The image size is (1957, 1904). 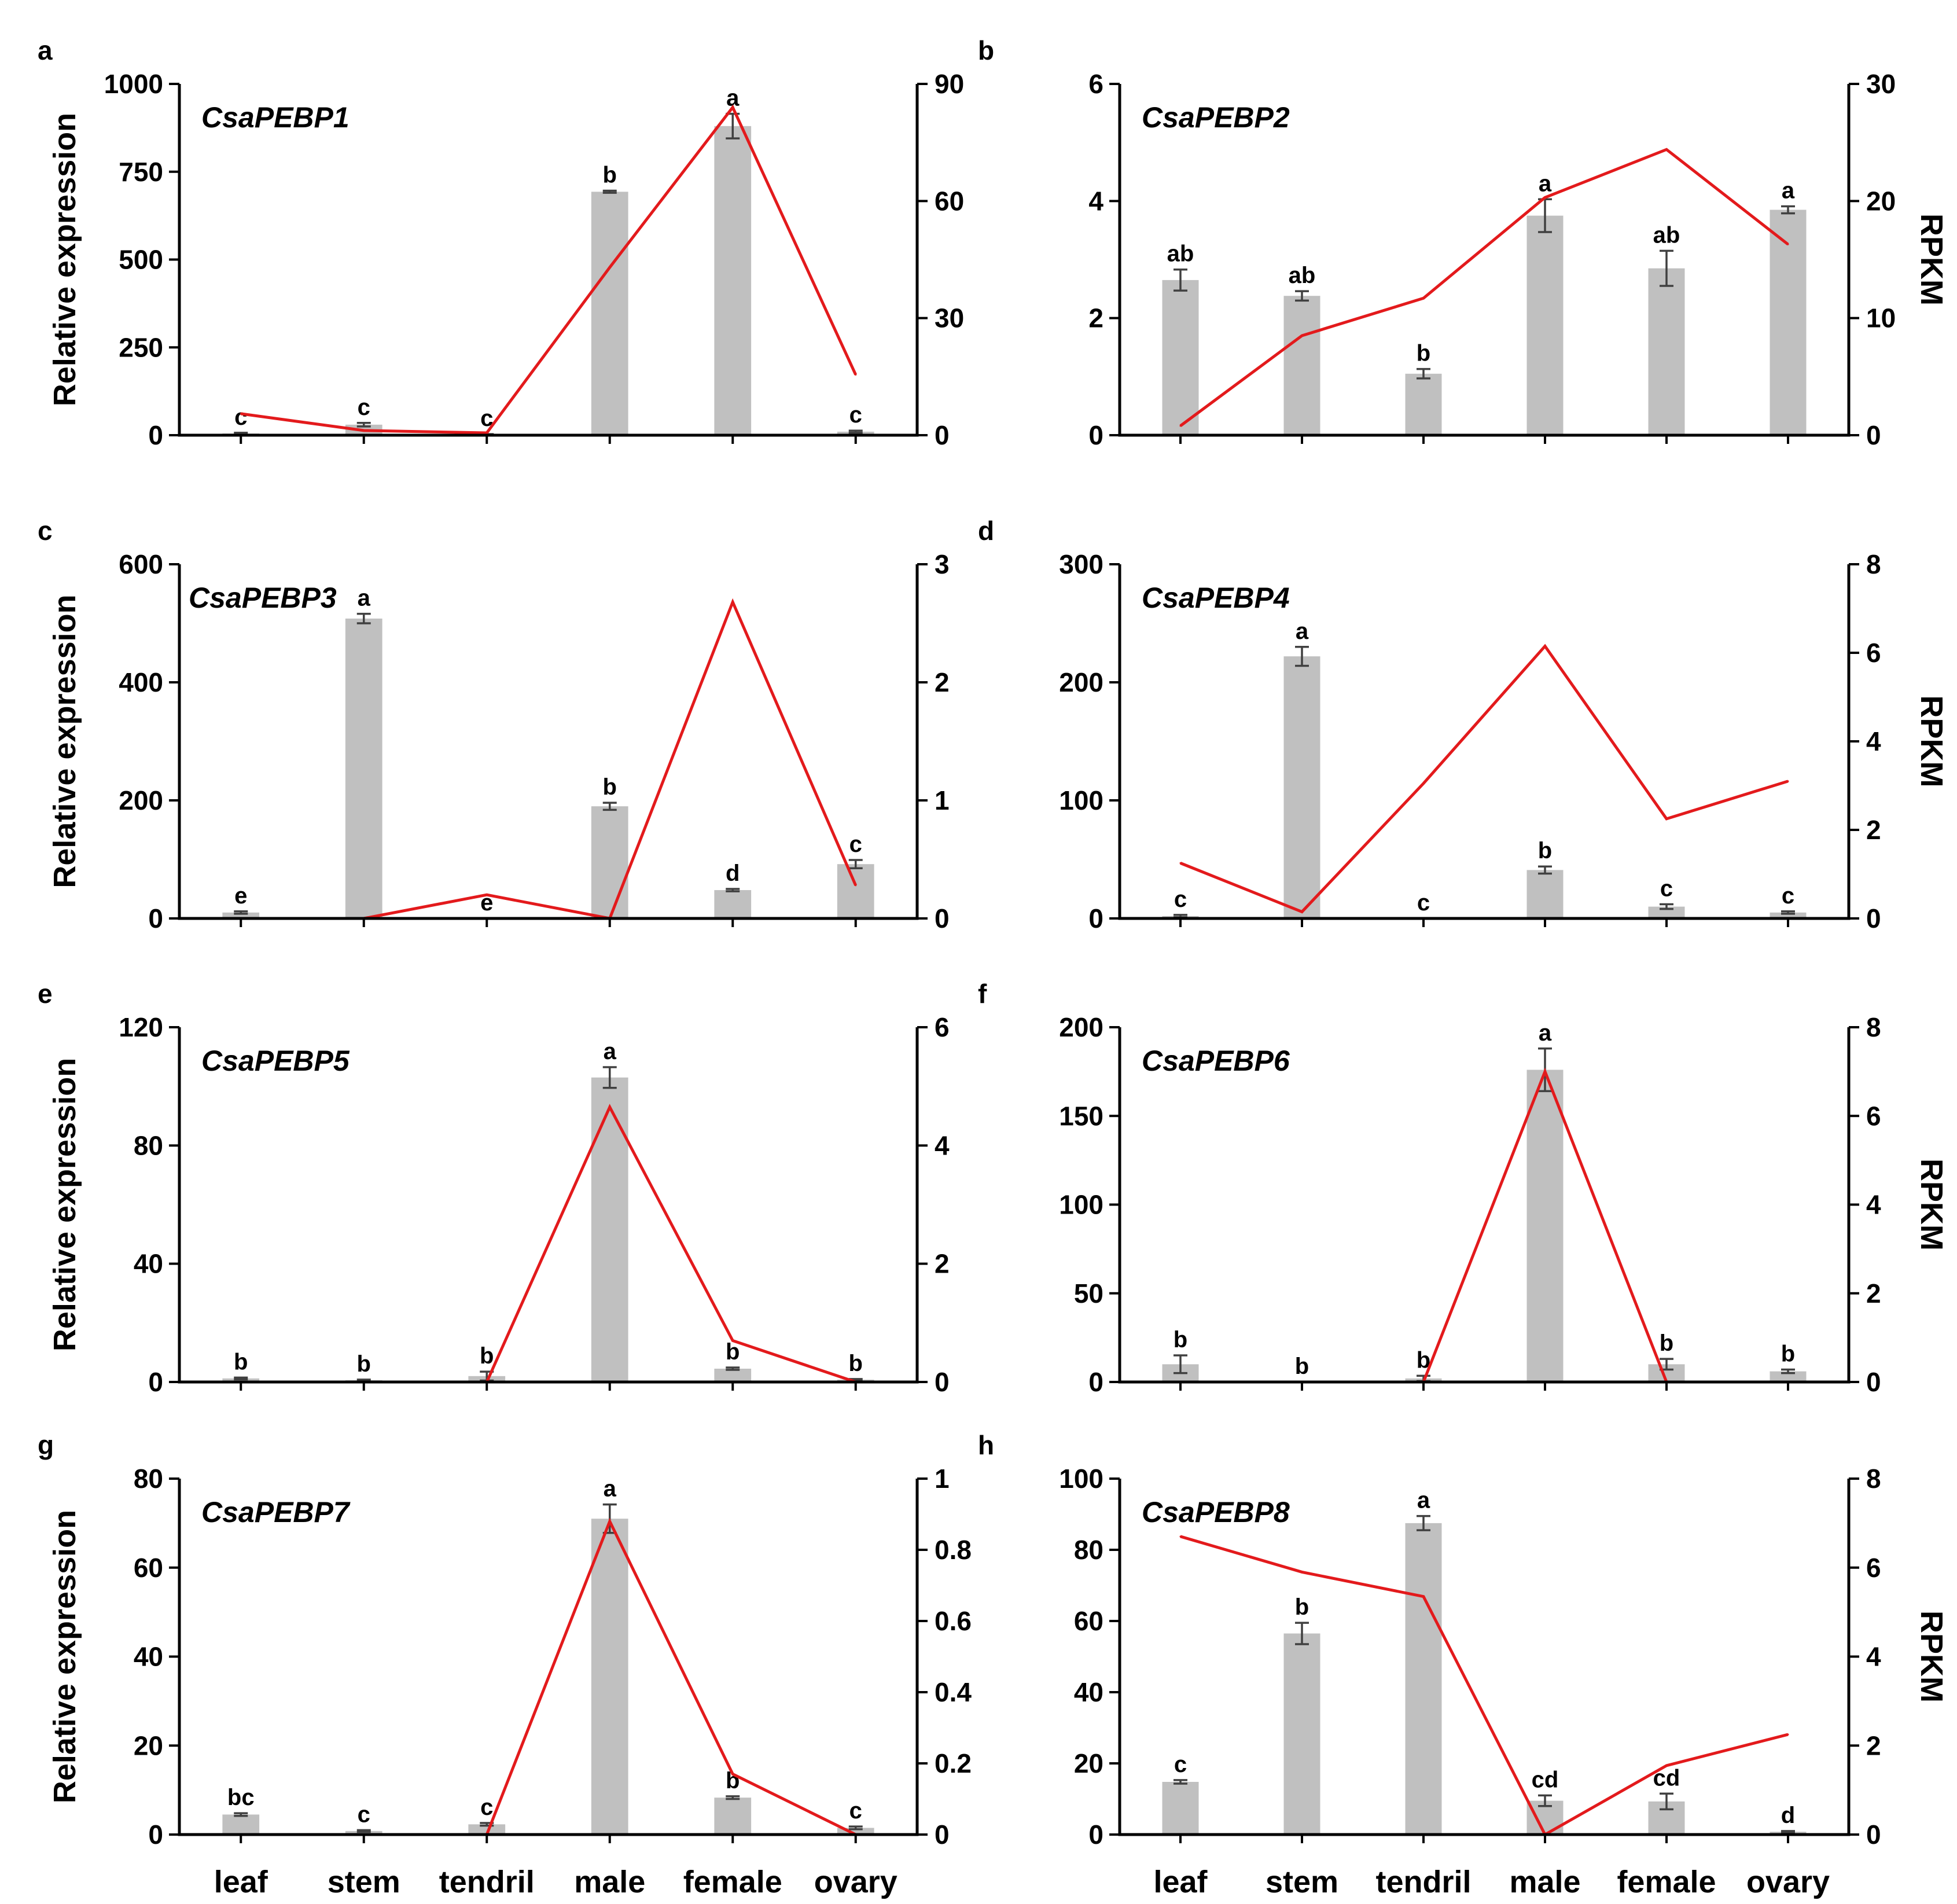 What do you see at coordinates (1302, 1882) in the screenshot?
I see `x-category-label-stem: stem` at bounding box center [1302, 1882].